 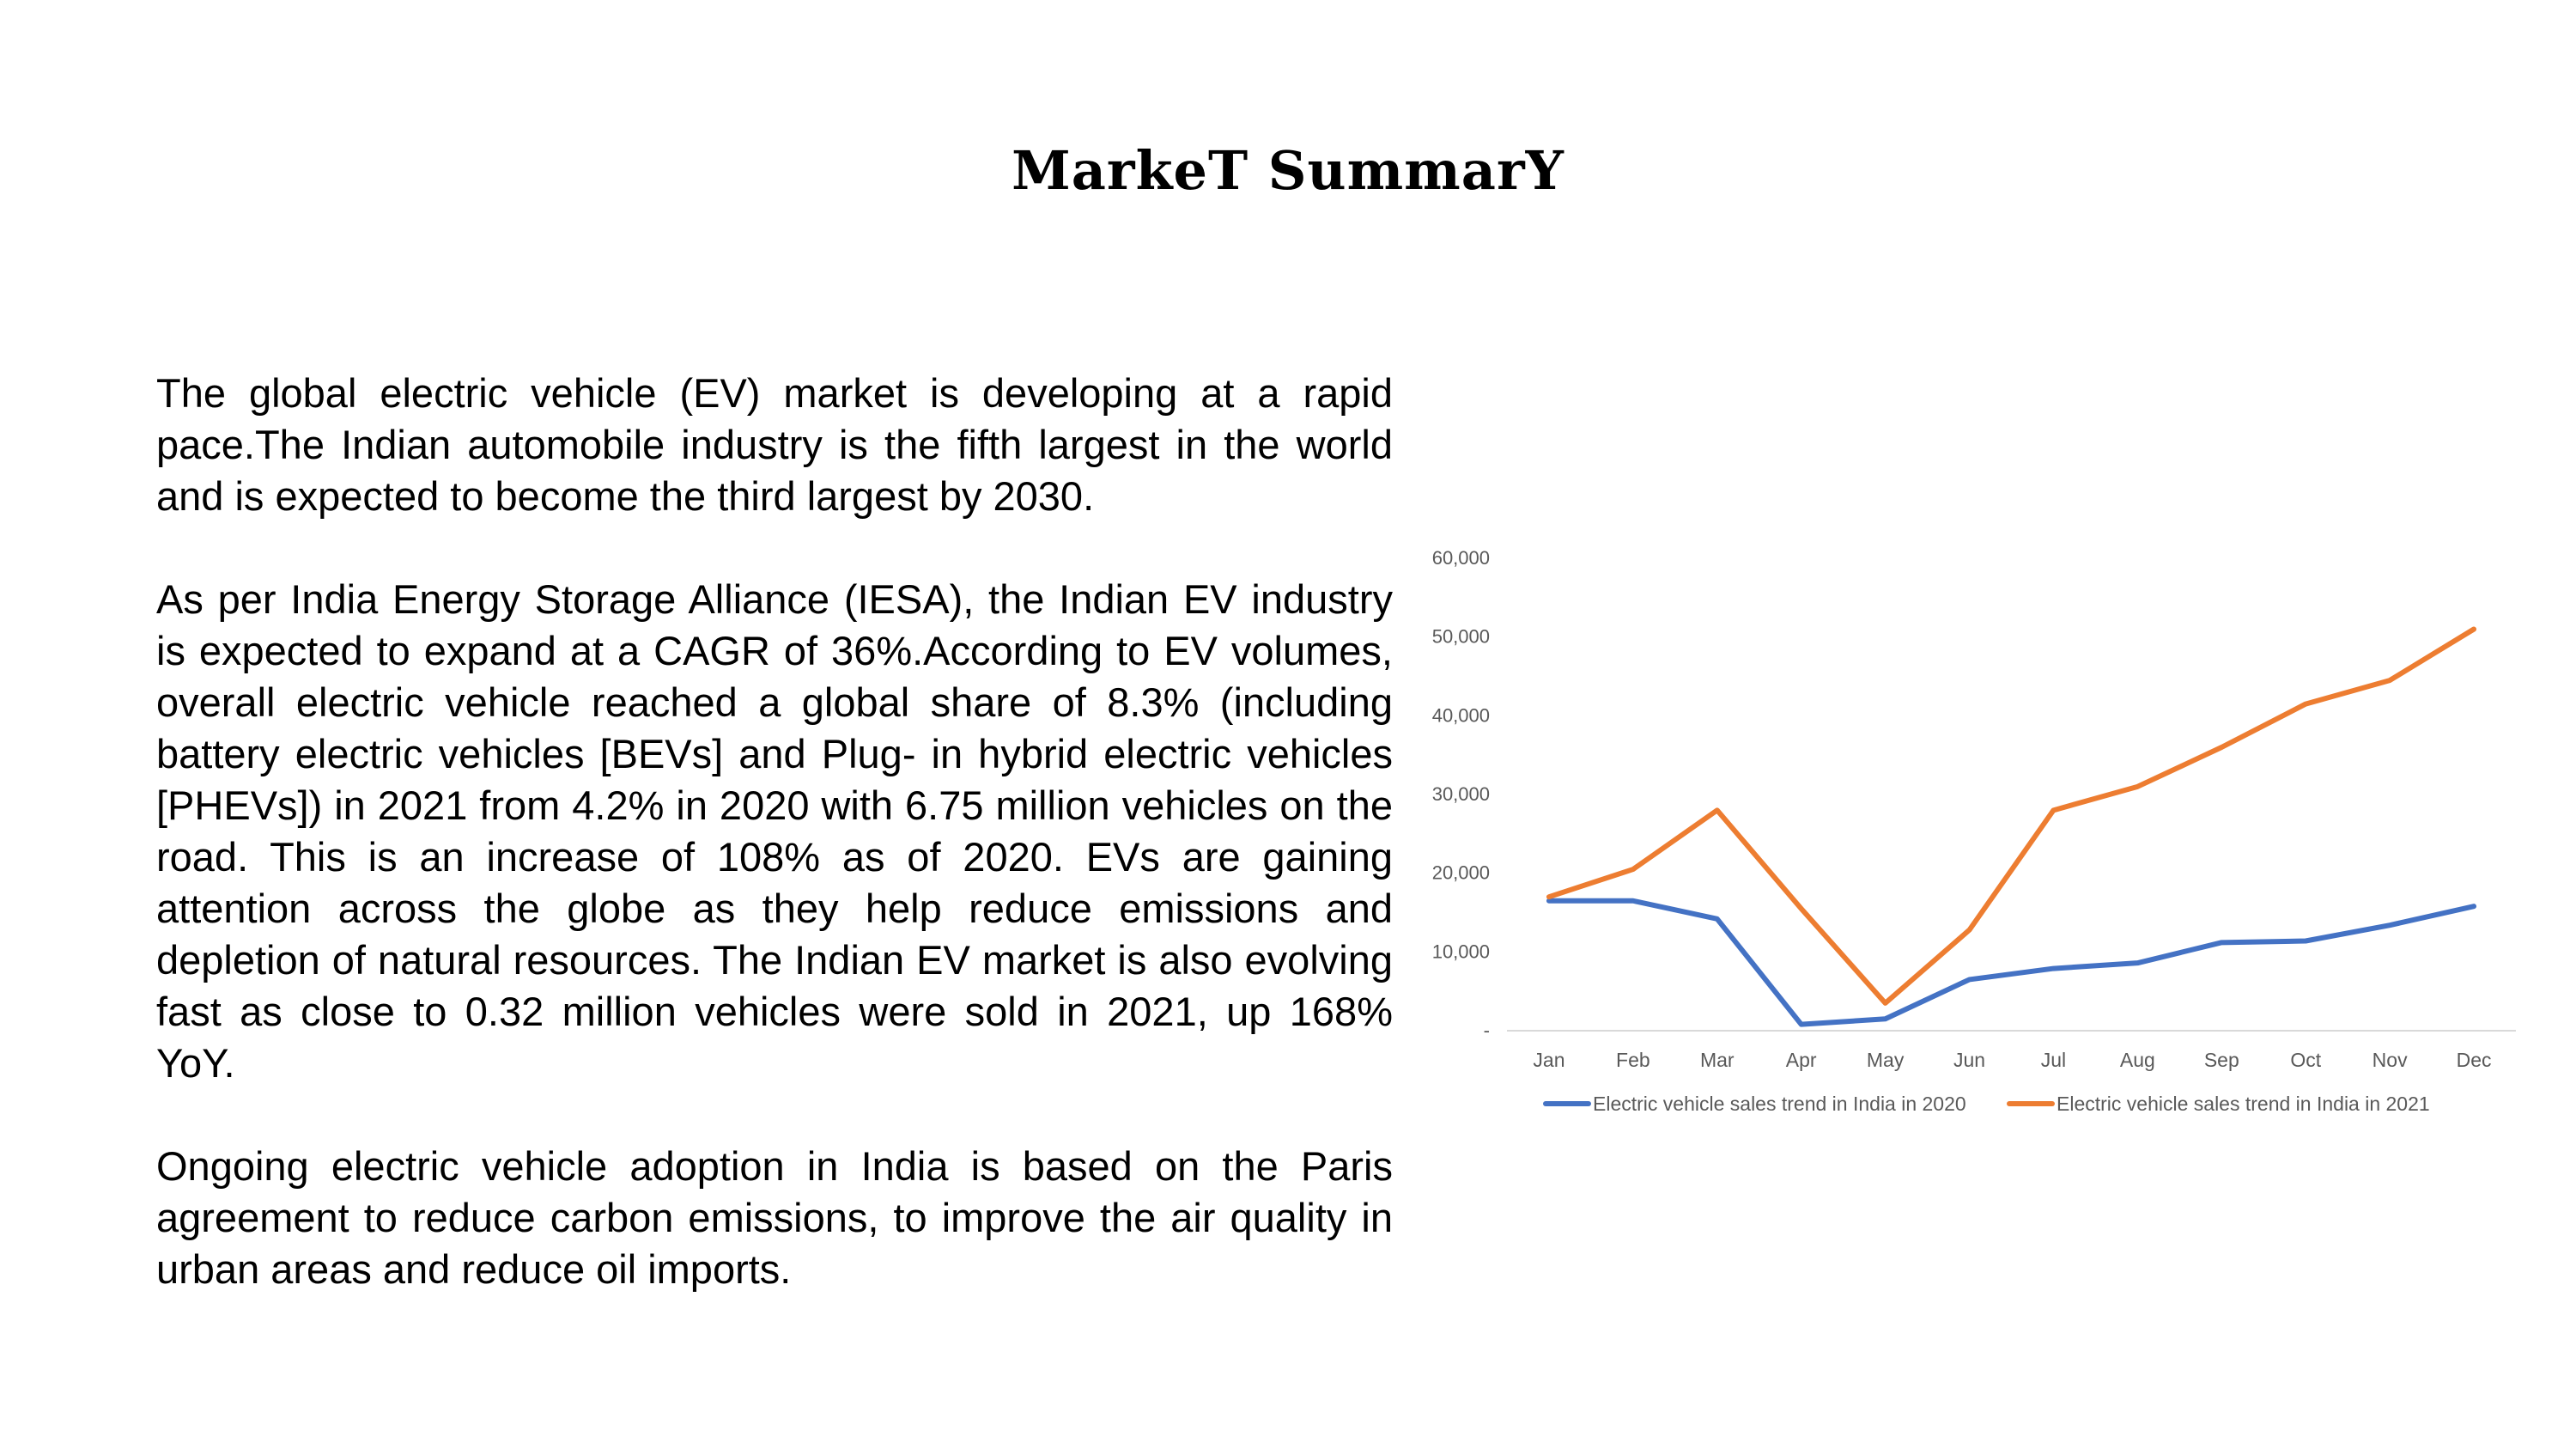 What do you see at coordinates (2053, 1060) in the screenshot?
I see `x-tick-label: Jul` at bounding box center [2053, 1060].